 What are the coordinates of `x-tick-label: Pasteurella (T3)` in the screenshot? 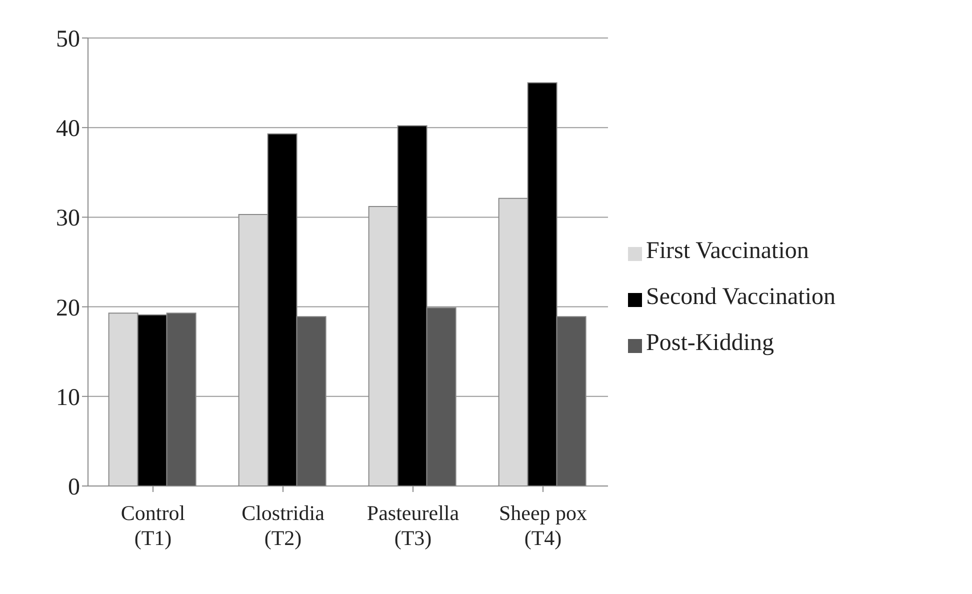 It's located at (413, 525).